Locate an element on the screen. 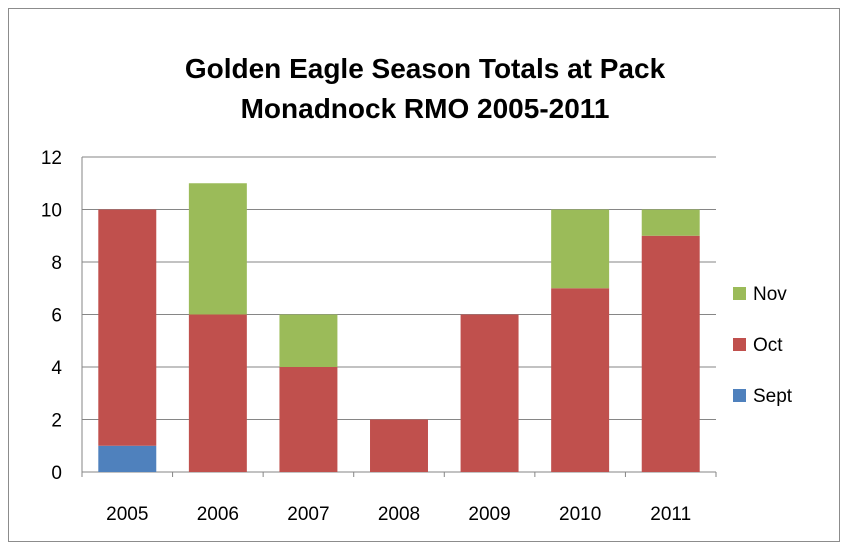  bar-nov-2010 is located at coordinates (580, 249).